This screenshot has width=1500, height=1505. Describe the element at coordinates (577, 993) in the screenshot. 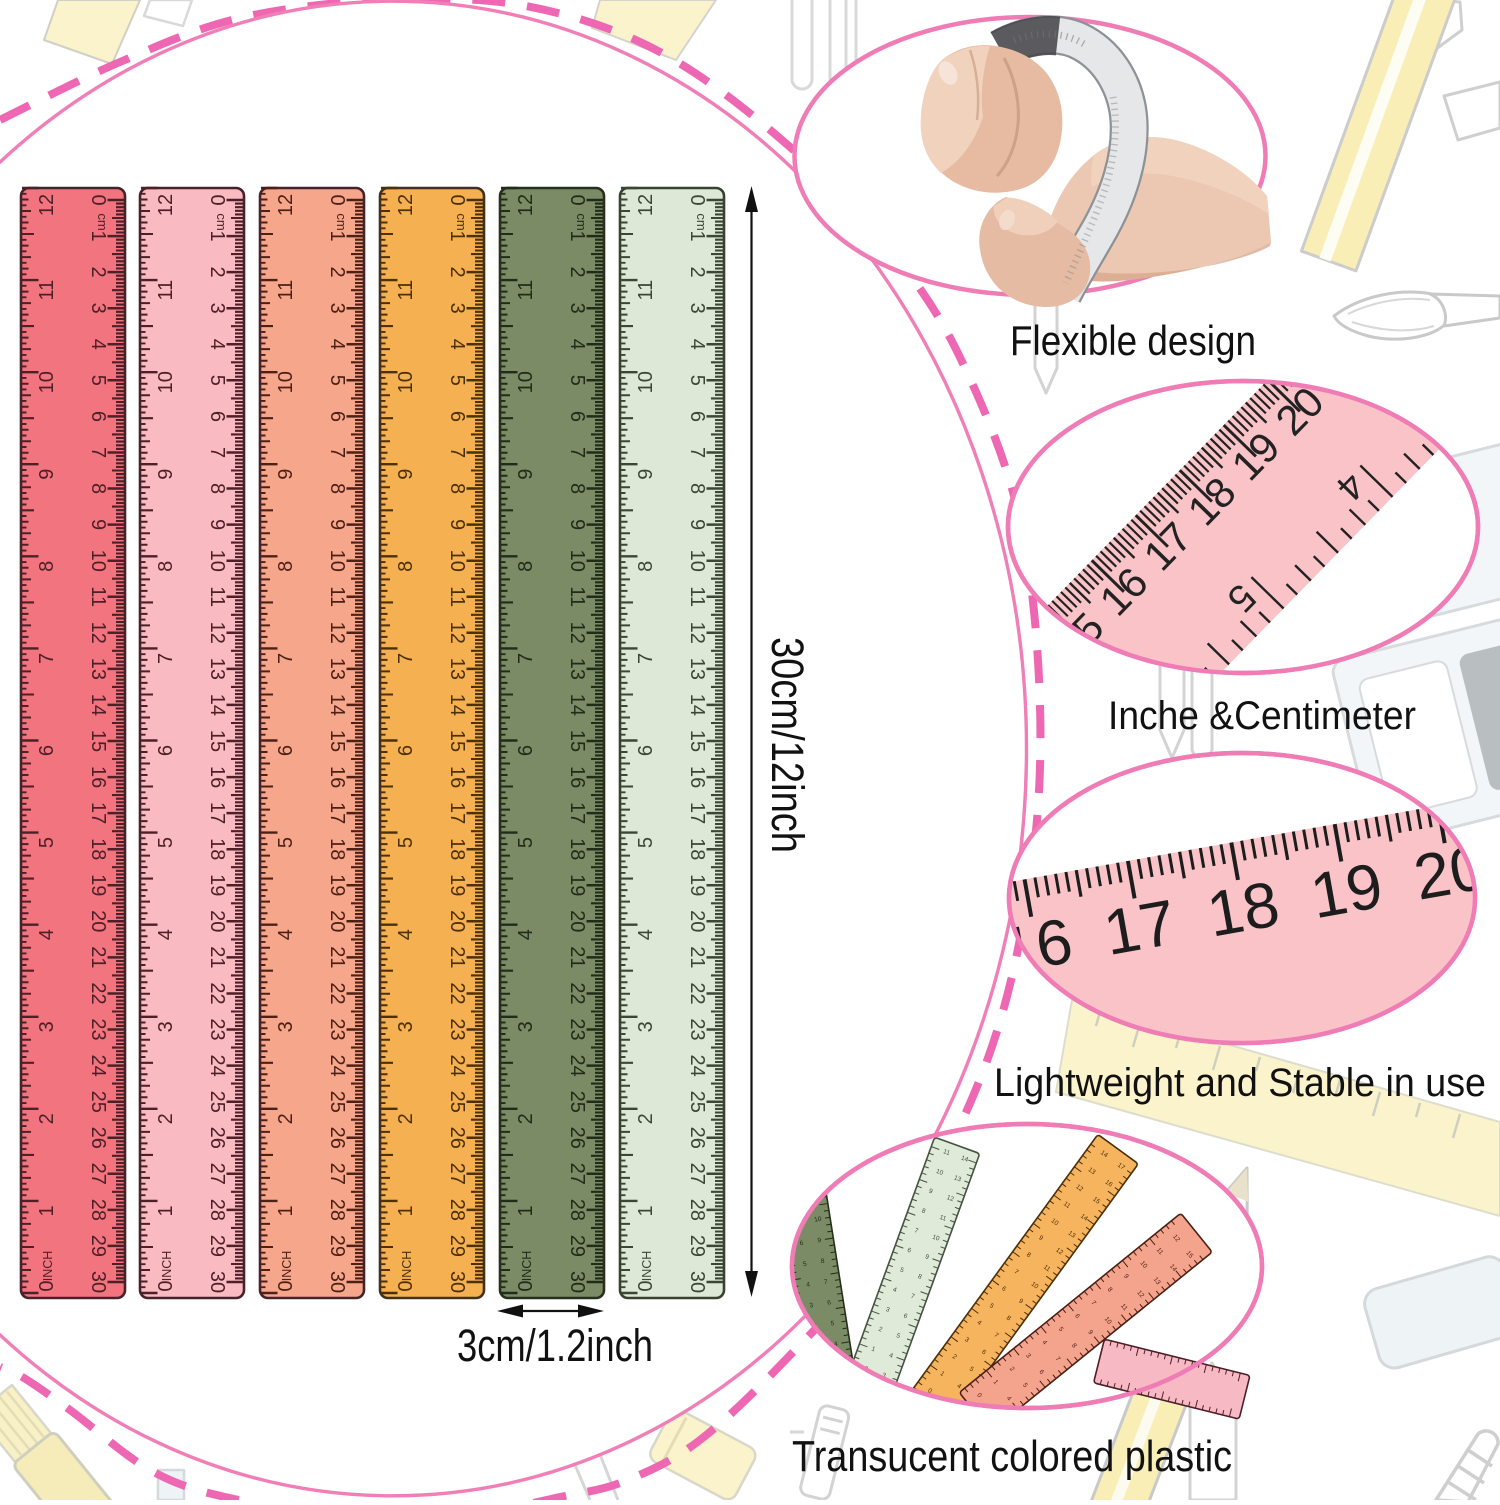

I see `svg-text: 22` at that location.